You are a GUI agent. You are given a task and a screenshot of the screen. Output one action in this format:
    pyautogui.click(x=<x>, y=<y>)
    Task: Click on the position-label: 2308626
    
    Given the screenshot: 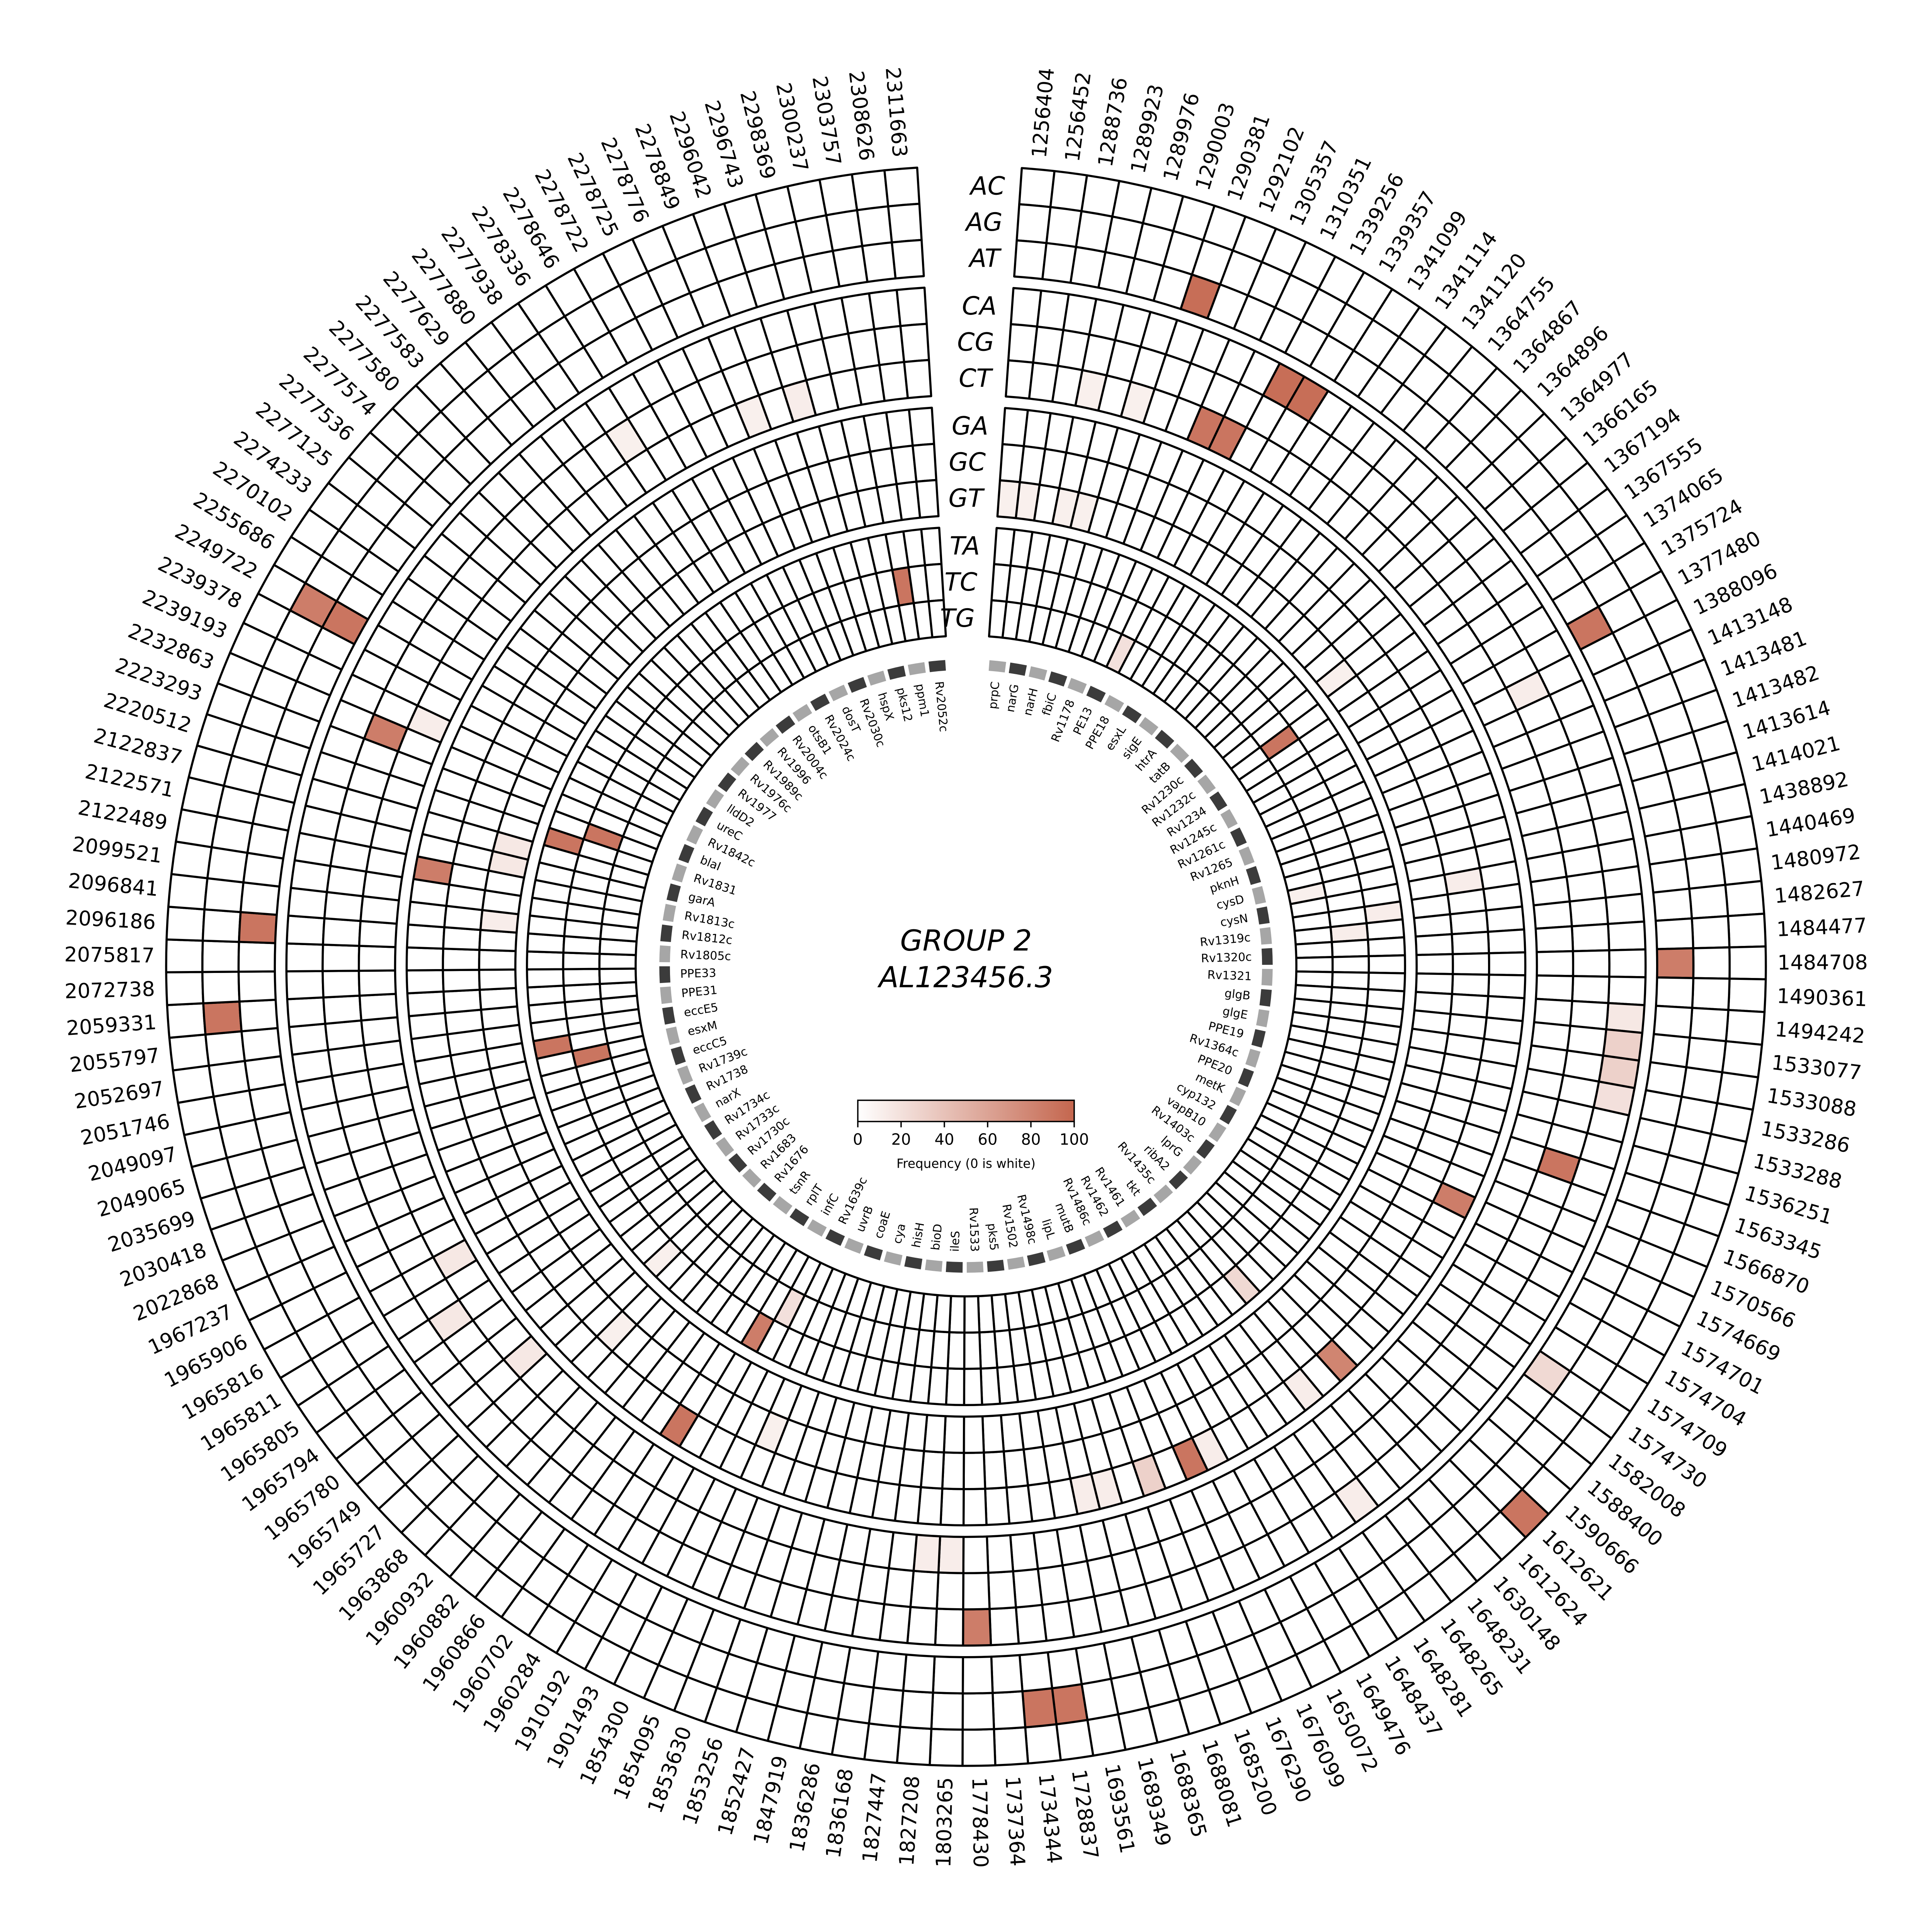 What is the action you would take?
    pyautogui.click(x=861, y=116)
    